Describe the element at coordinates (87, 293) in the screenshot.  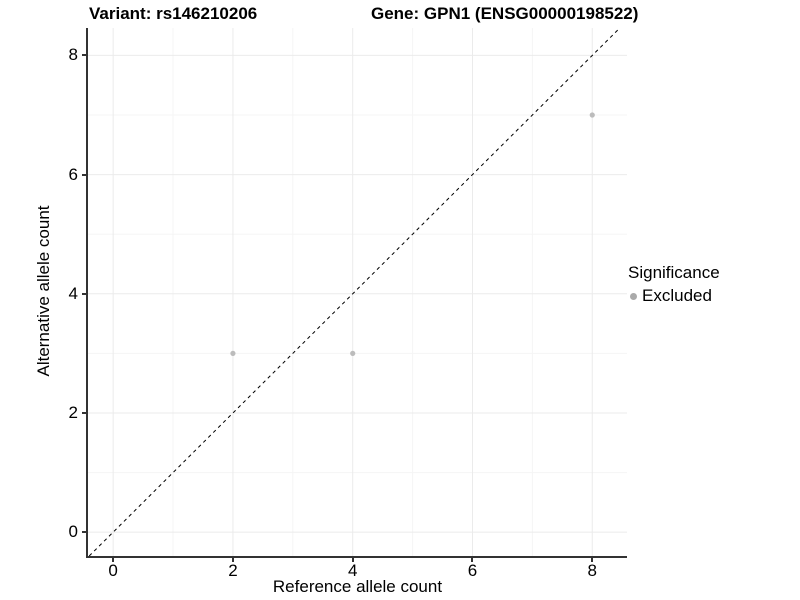
I see `y-axis-line` at that location.